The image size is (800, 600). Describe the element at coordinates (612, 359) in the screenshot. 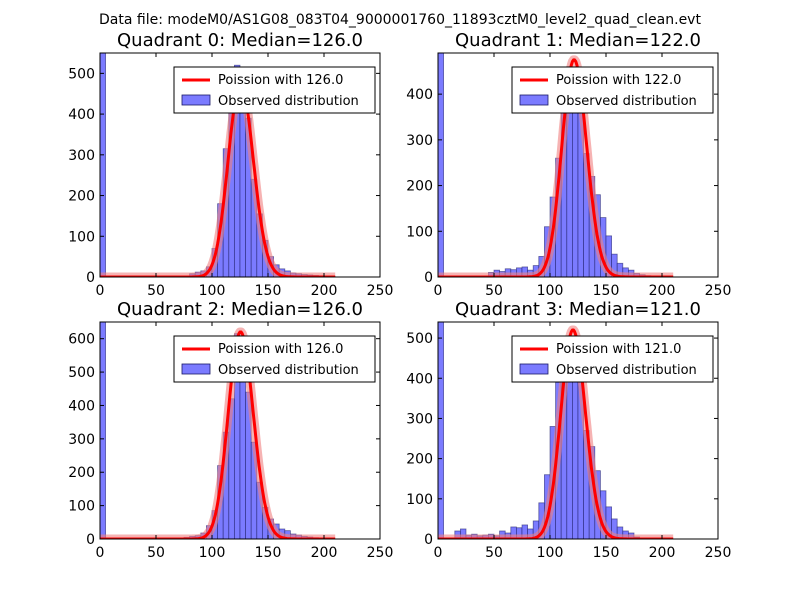

I see `legend: Poission with 121.0 Observed distribution` at that location.